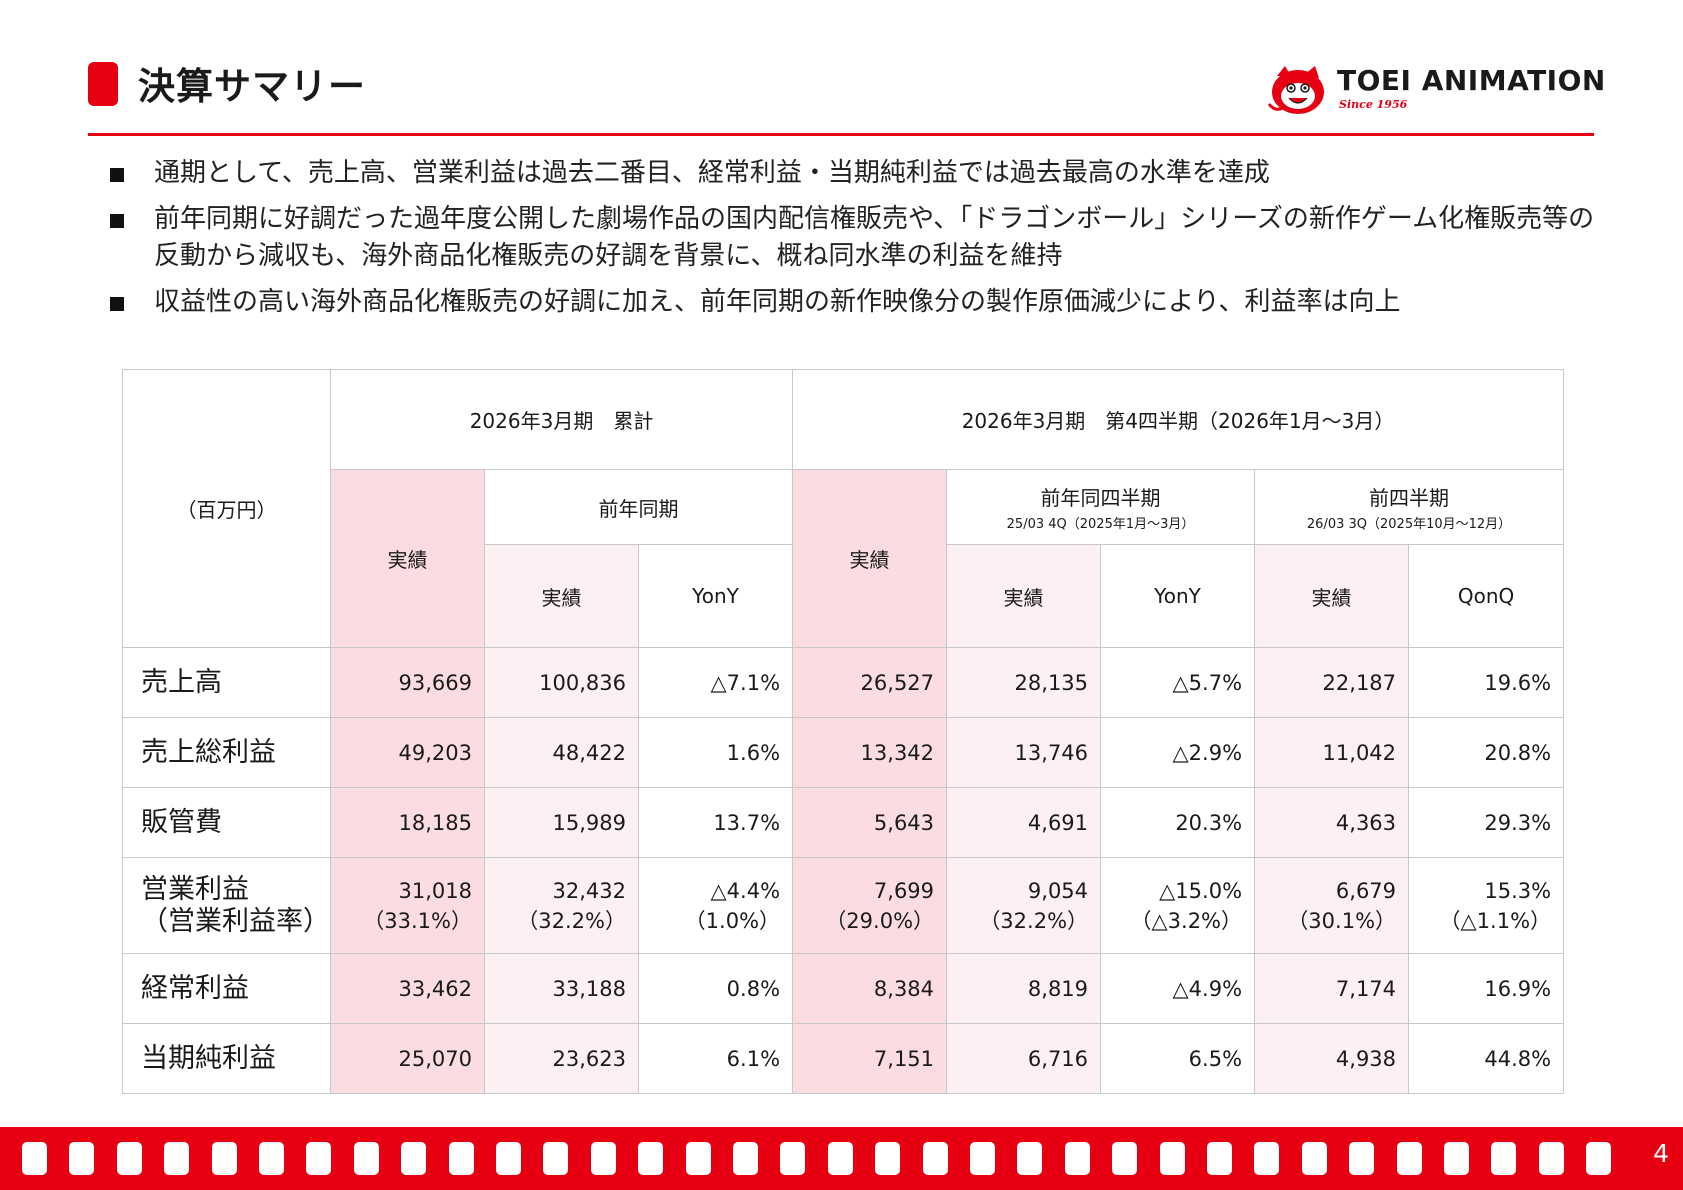 Image resolution: width=1683 pixels, height=1190 pixels. Describe the element at coordinates (1518, 890) in the screenshot. I see `cell-value-main: 15.3%` at that location.